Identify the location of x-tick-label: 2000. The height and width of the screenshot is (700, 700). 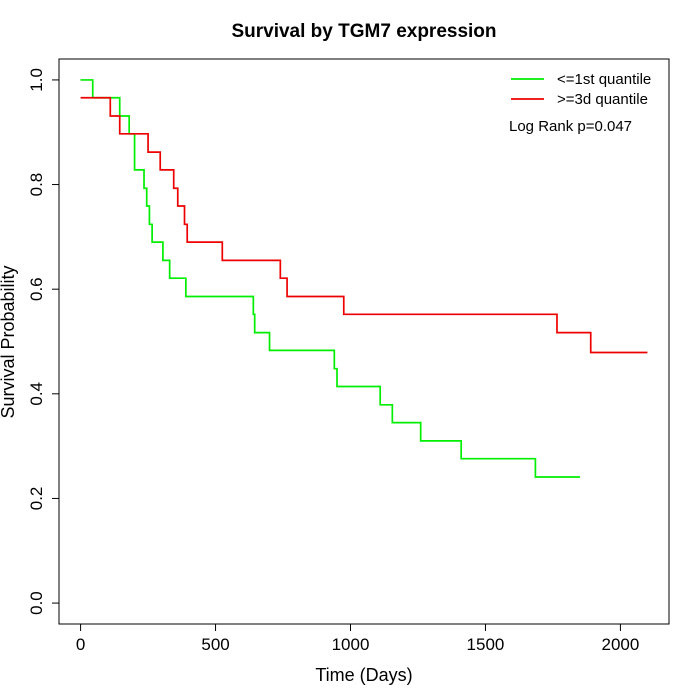
(621, 644).